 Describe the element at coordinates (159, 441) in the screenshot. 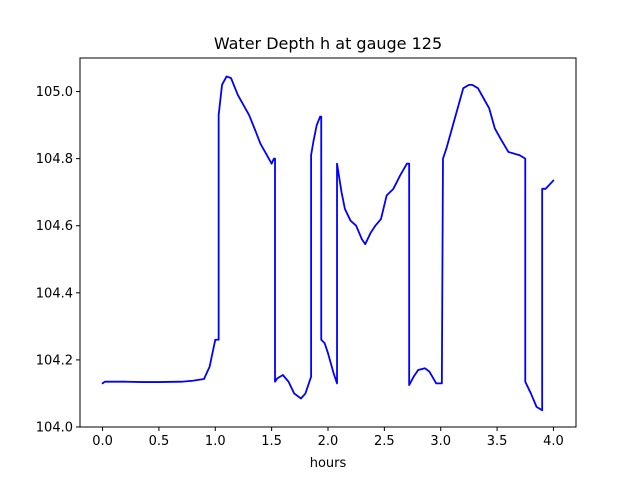

I see `x-tick-label: 0.5` at that location.